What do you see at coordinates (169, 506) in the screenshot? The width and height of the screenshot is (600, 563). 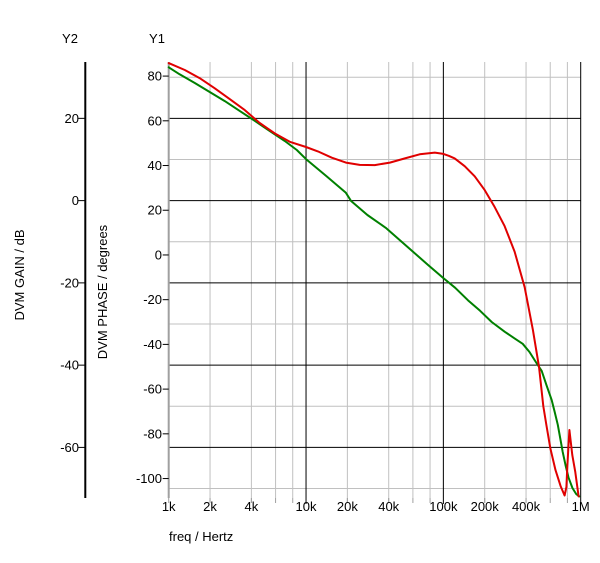 I see `x-tick-label: 1k` at bounding box center [169, 506].